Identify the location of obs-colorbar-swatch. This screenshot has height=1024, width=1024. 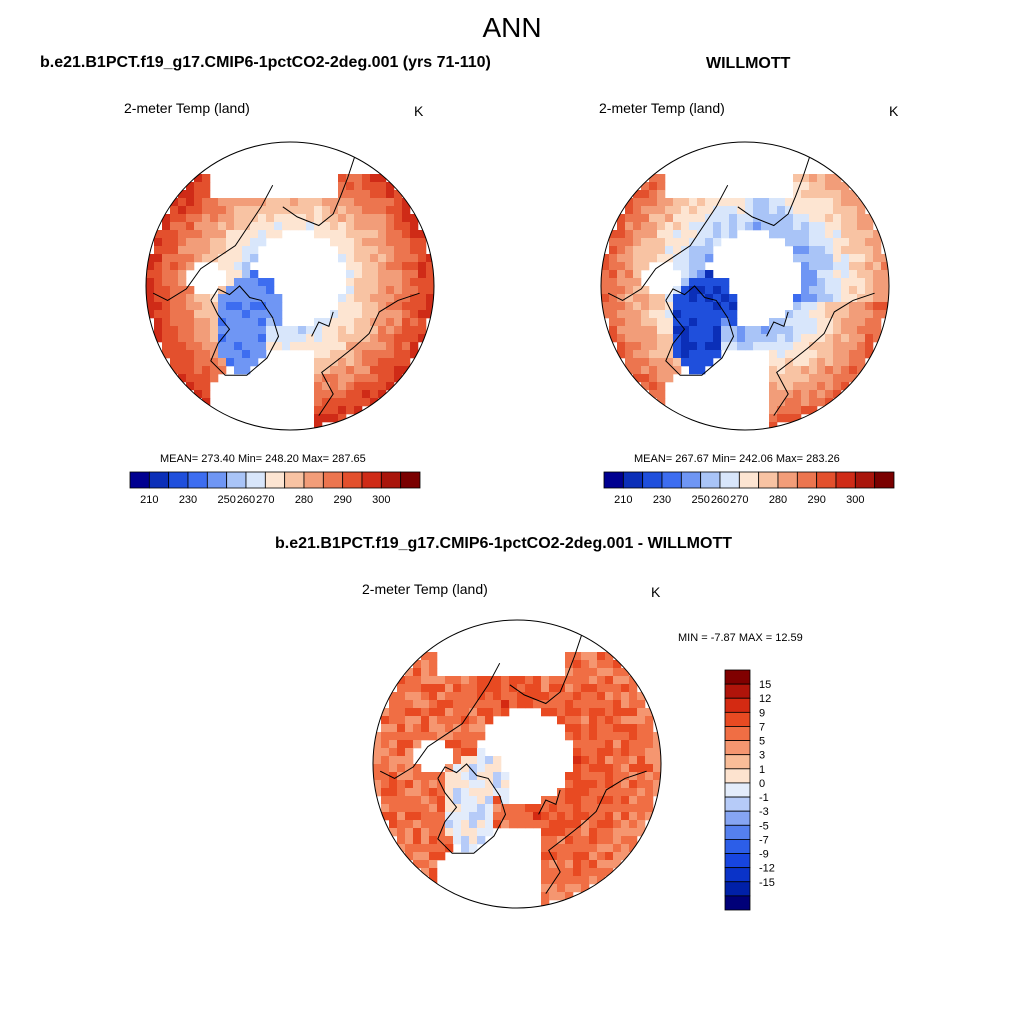
(671, 480).